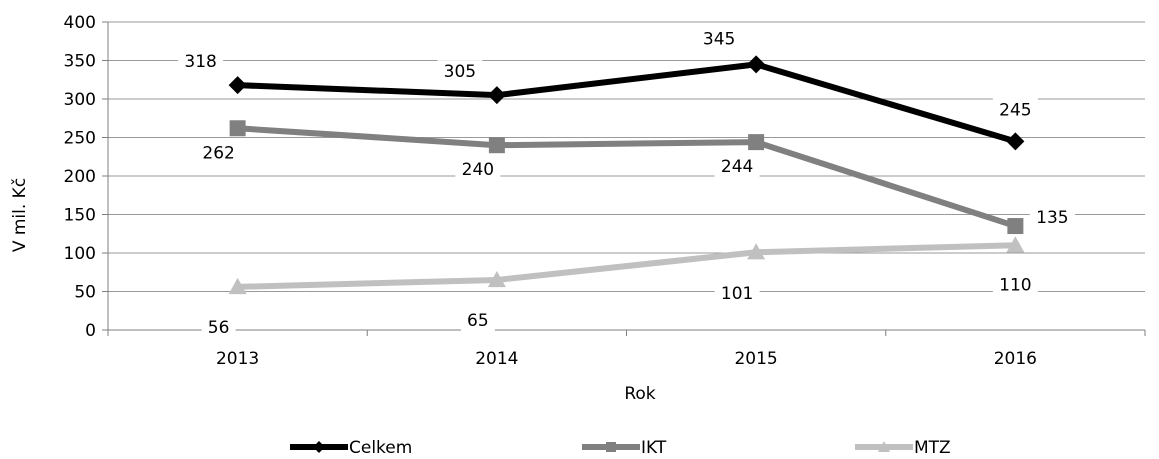 The height and width of the screenshot is (459, 1159). I want to click on y-tick-label: 150, so click(80, 216).